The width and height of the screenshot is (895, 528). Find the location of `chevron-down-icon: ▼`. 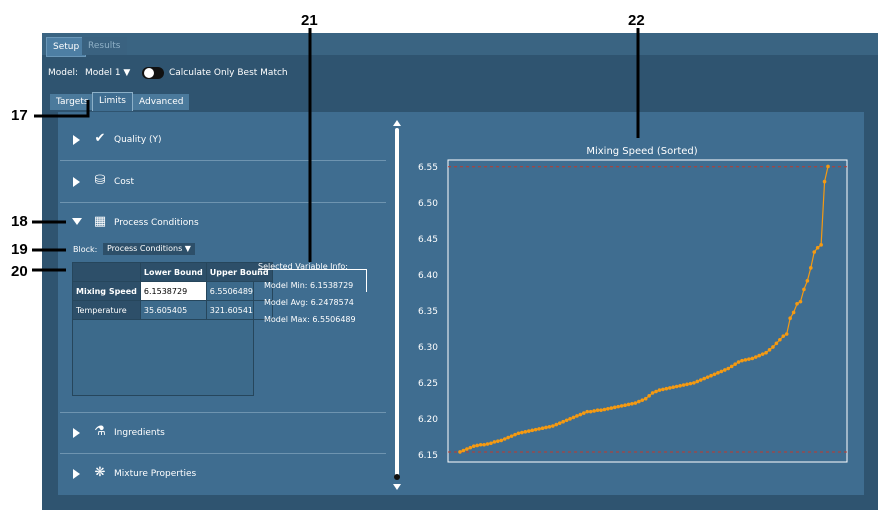

chevron-down-icon: ▼ is located at coordinates (187, 248).